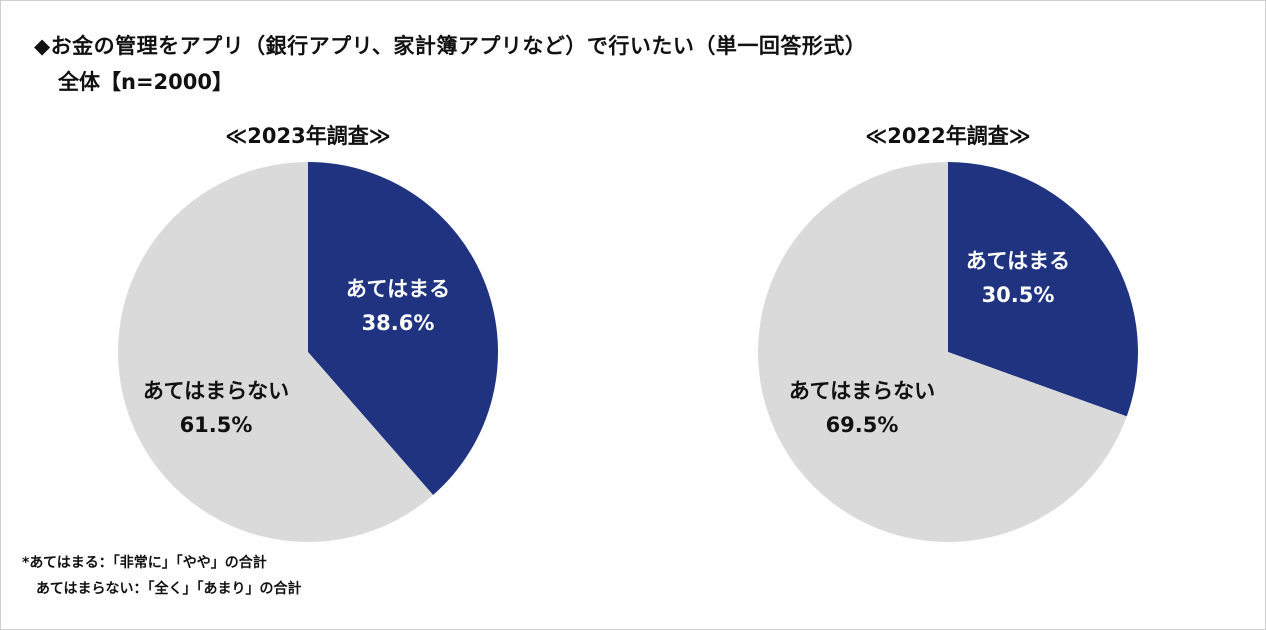 The image size is (1266, 630). I want to click on slice-value-2022-negative: 69.5%, so click(862, 425).